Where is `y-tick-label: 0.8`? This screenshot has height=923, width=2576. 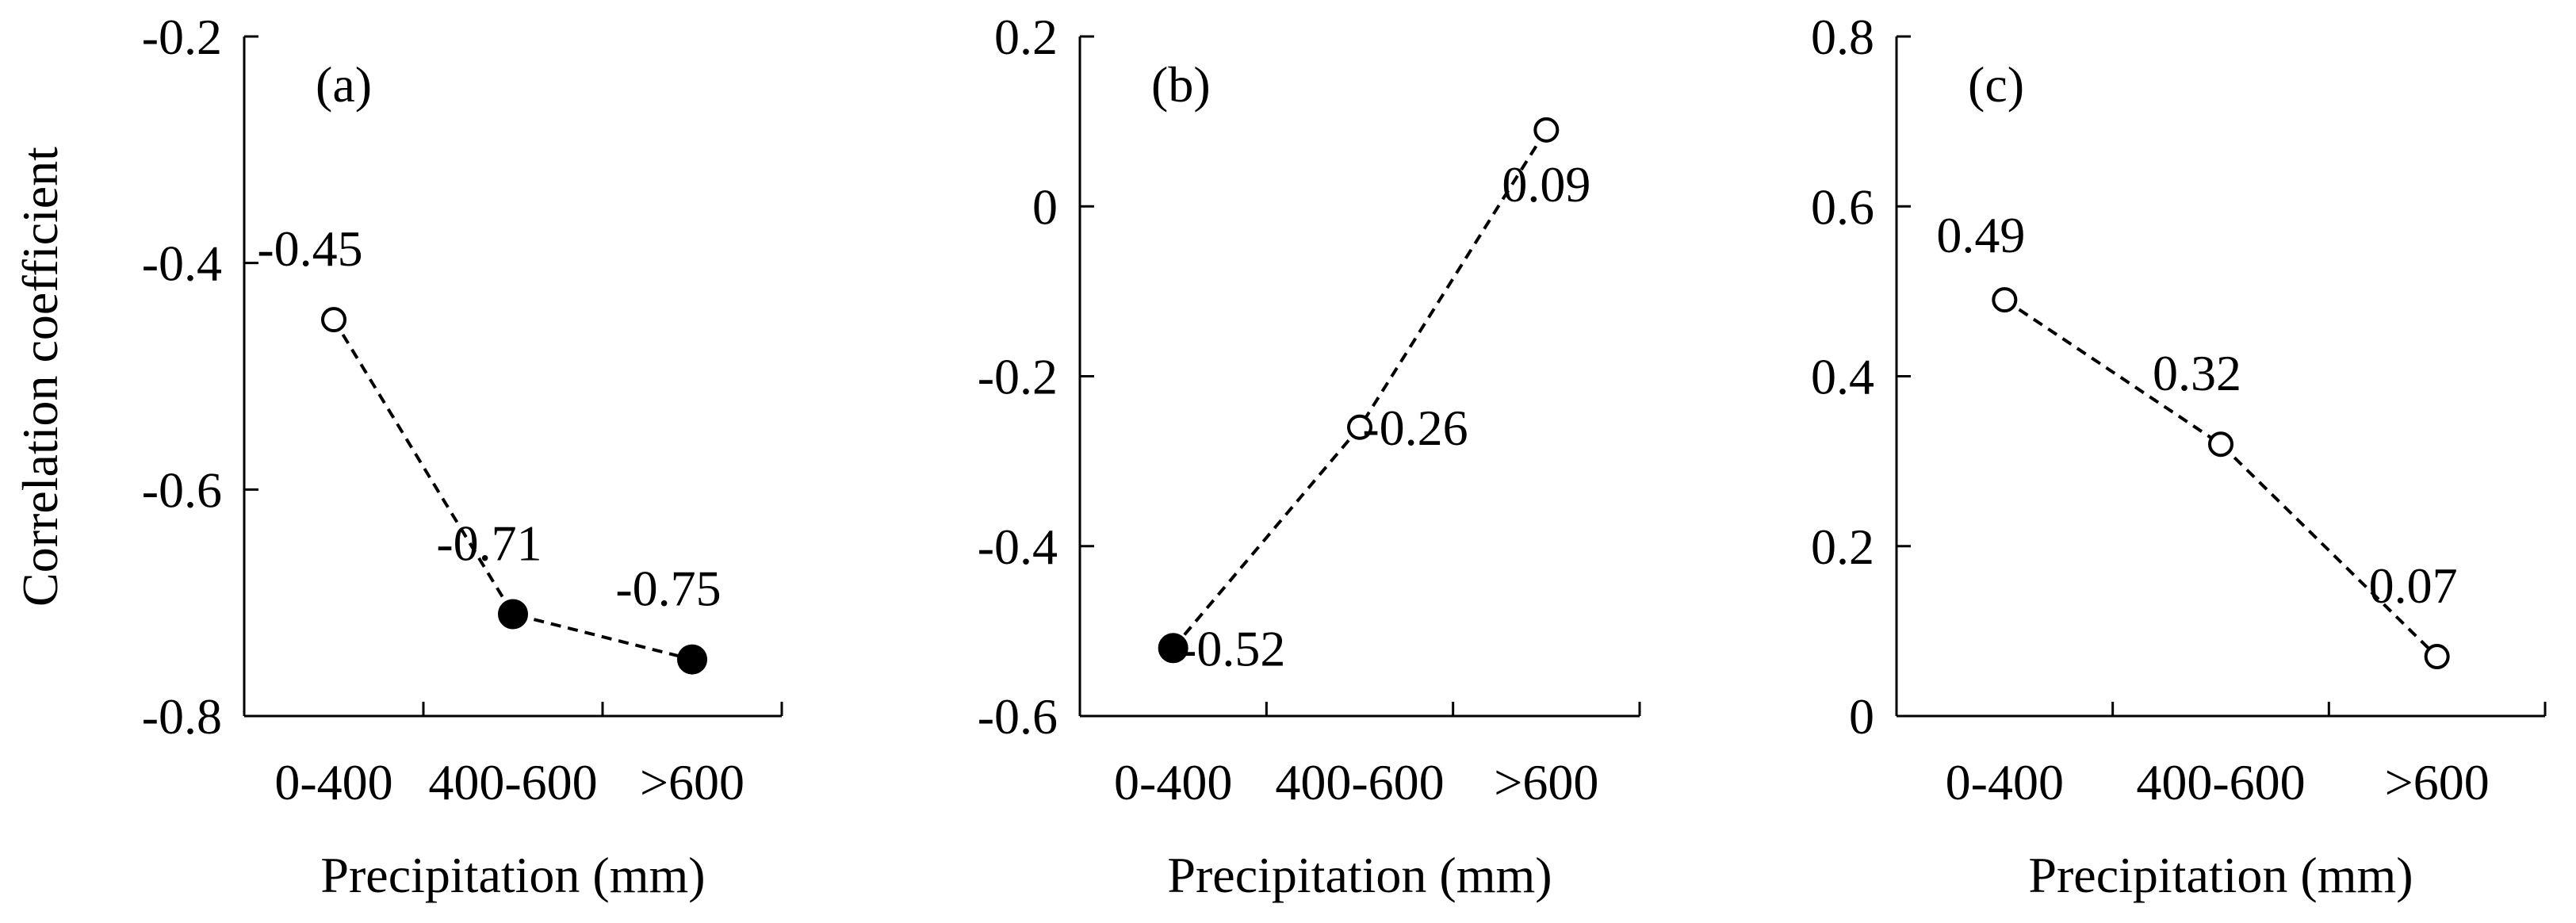
y-tick-label: 0.8 is located at coordinates (1842, 37).